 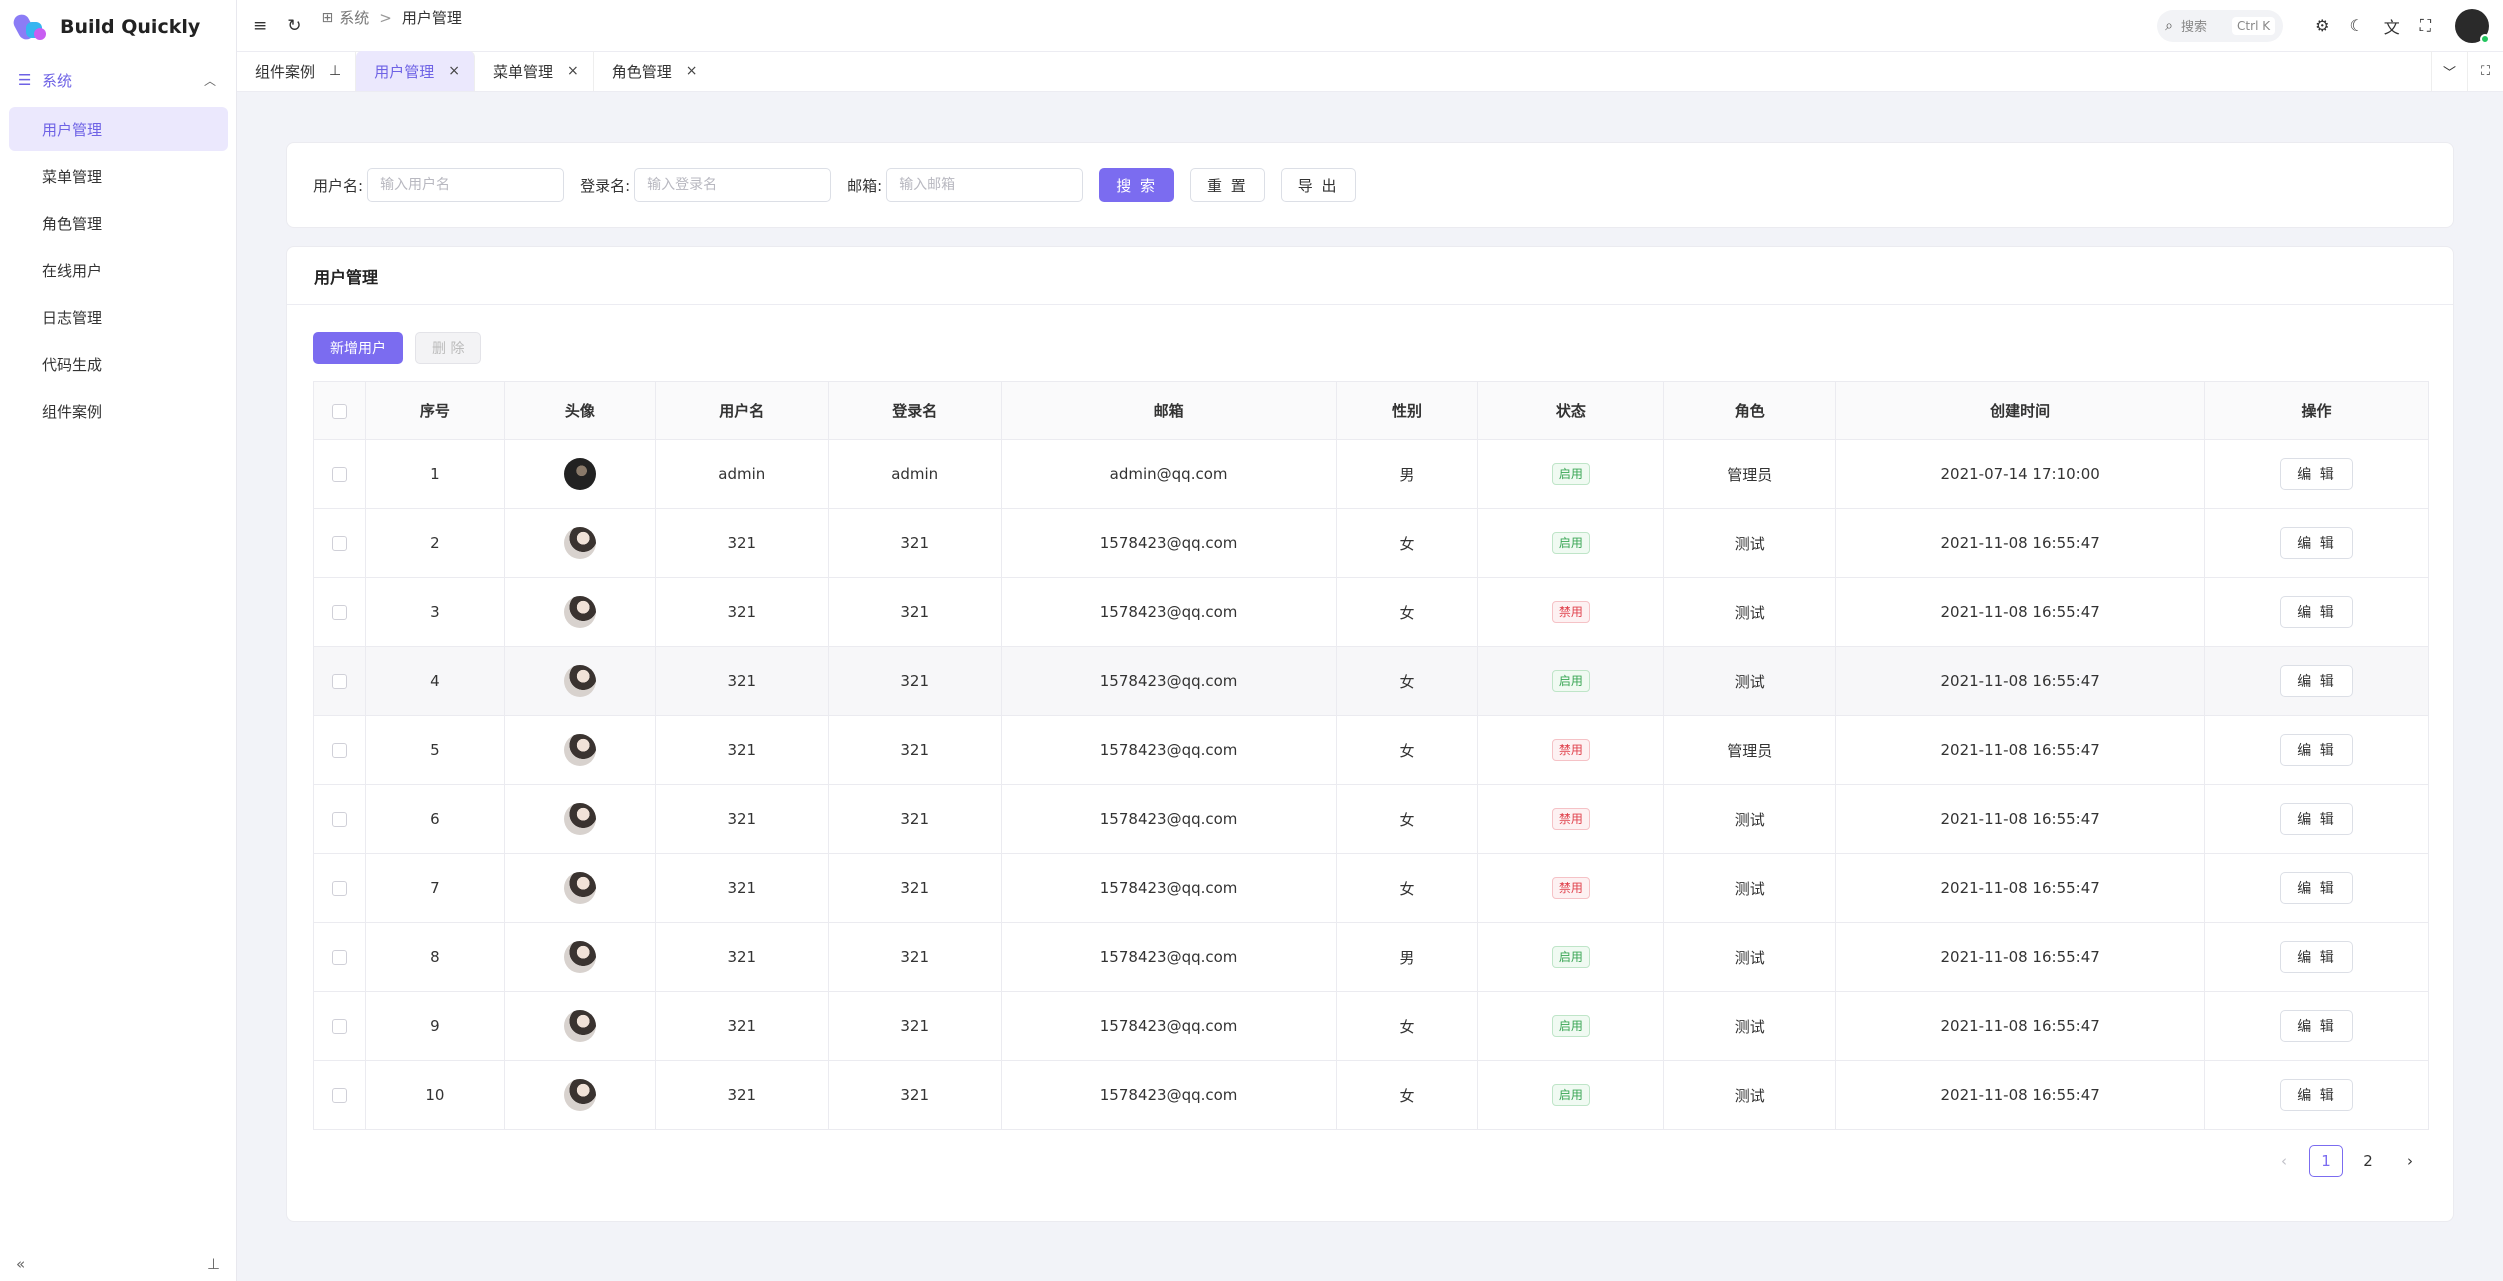 What do you see at coordinates (2284, 1161) in the screenshot?
I see `prev-page-icon: ‹` at bounding box center [2284, 1161].